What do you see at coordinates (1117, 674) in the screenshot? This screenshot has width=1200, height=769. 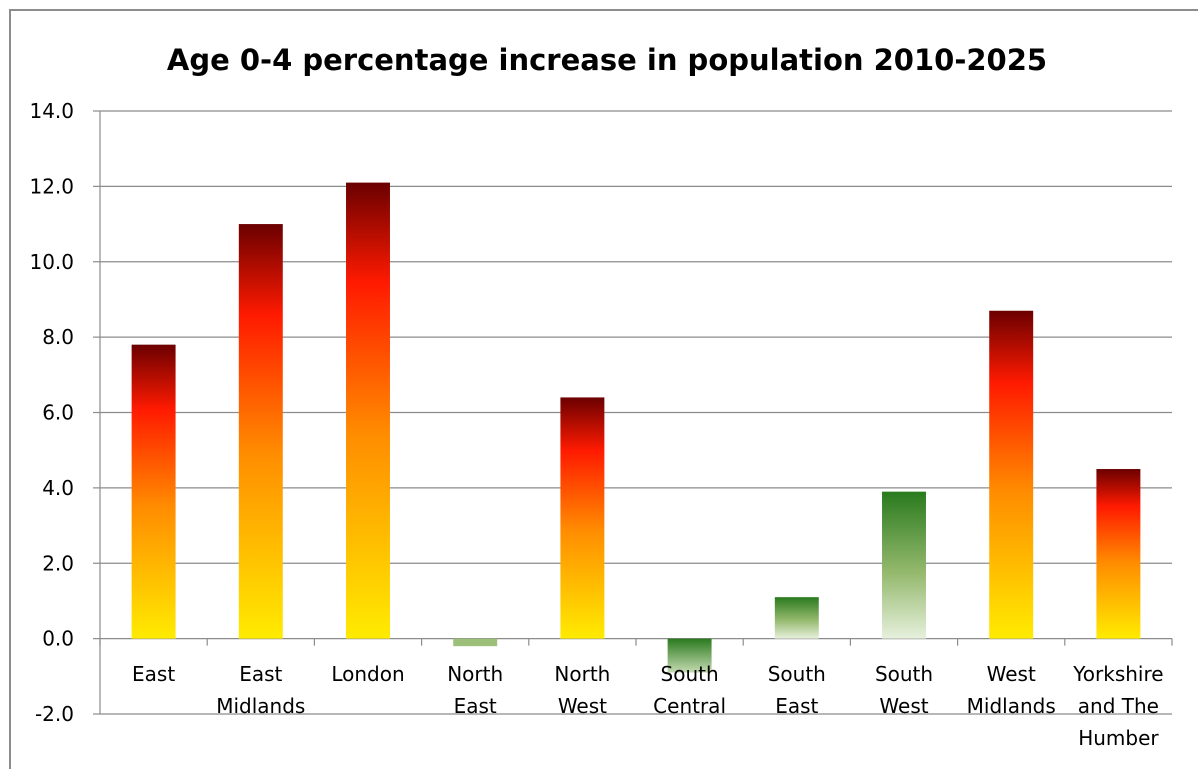 I see `category-label: Yorkshire` at bounding box center [1117, 674].